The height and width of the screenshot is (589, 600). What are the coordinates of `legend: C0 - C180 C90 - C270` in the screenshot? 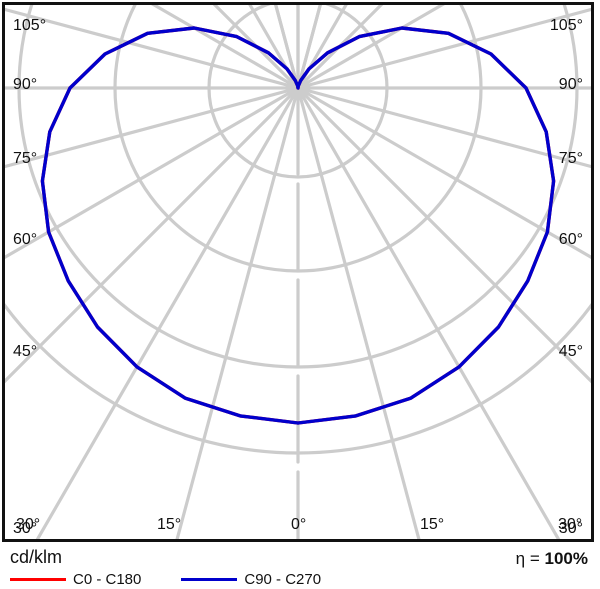 It's located at (165, 579).